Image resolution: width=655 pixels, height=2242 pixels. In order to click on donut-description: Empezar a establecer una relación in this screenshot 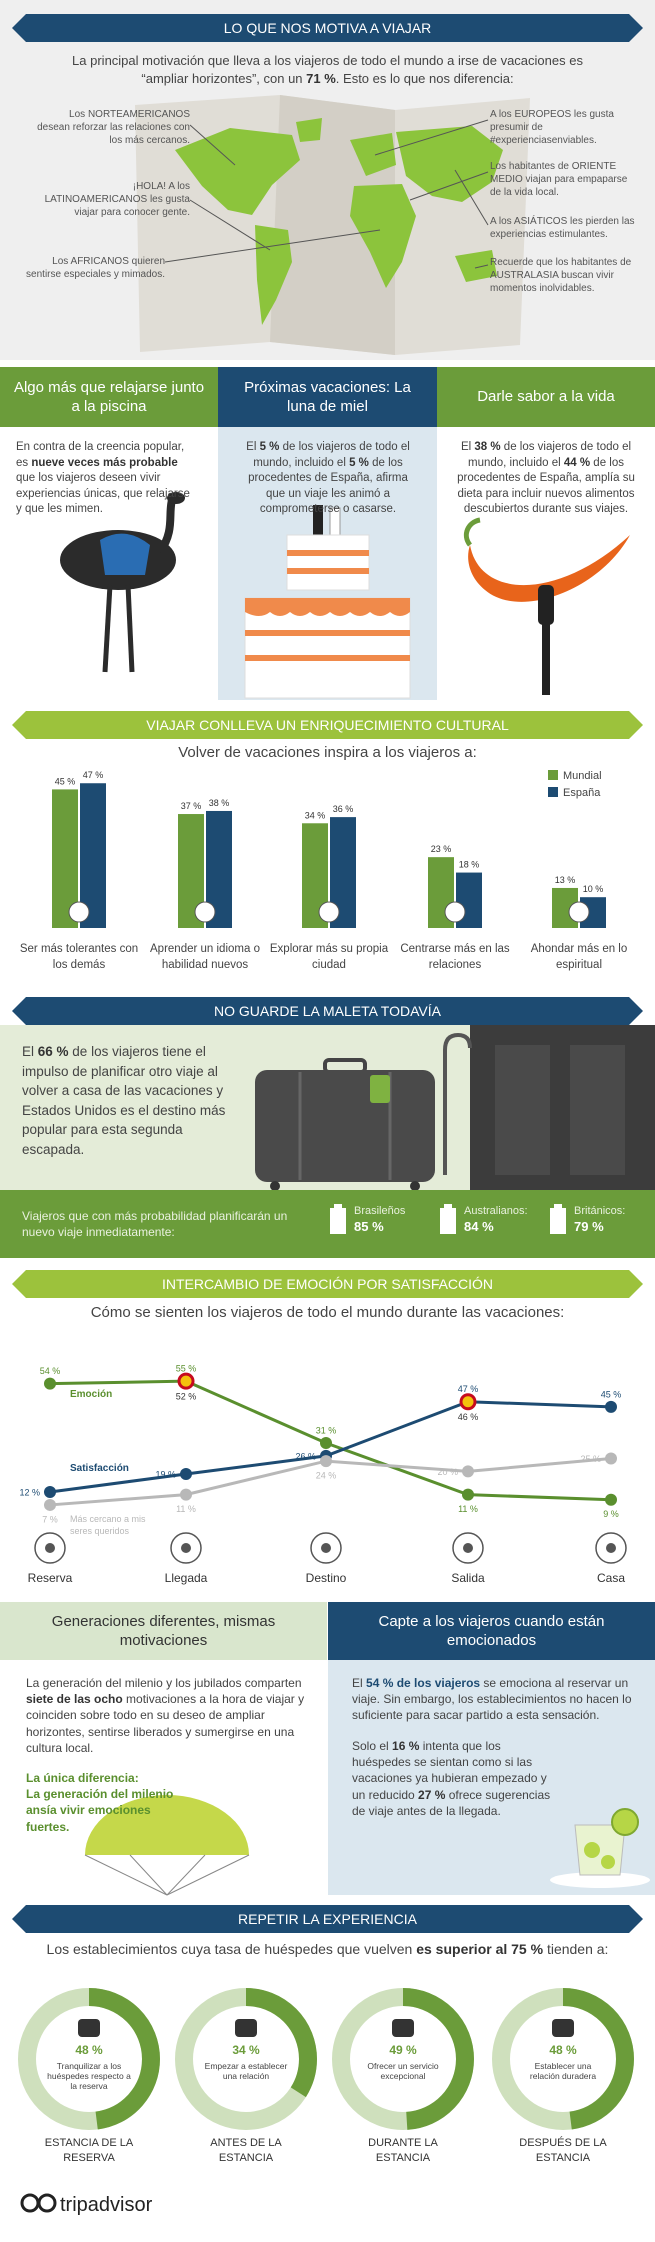, I will do `click(246, 2071)`.